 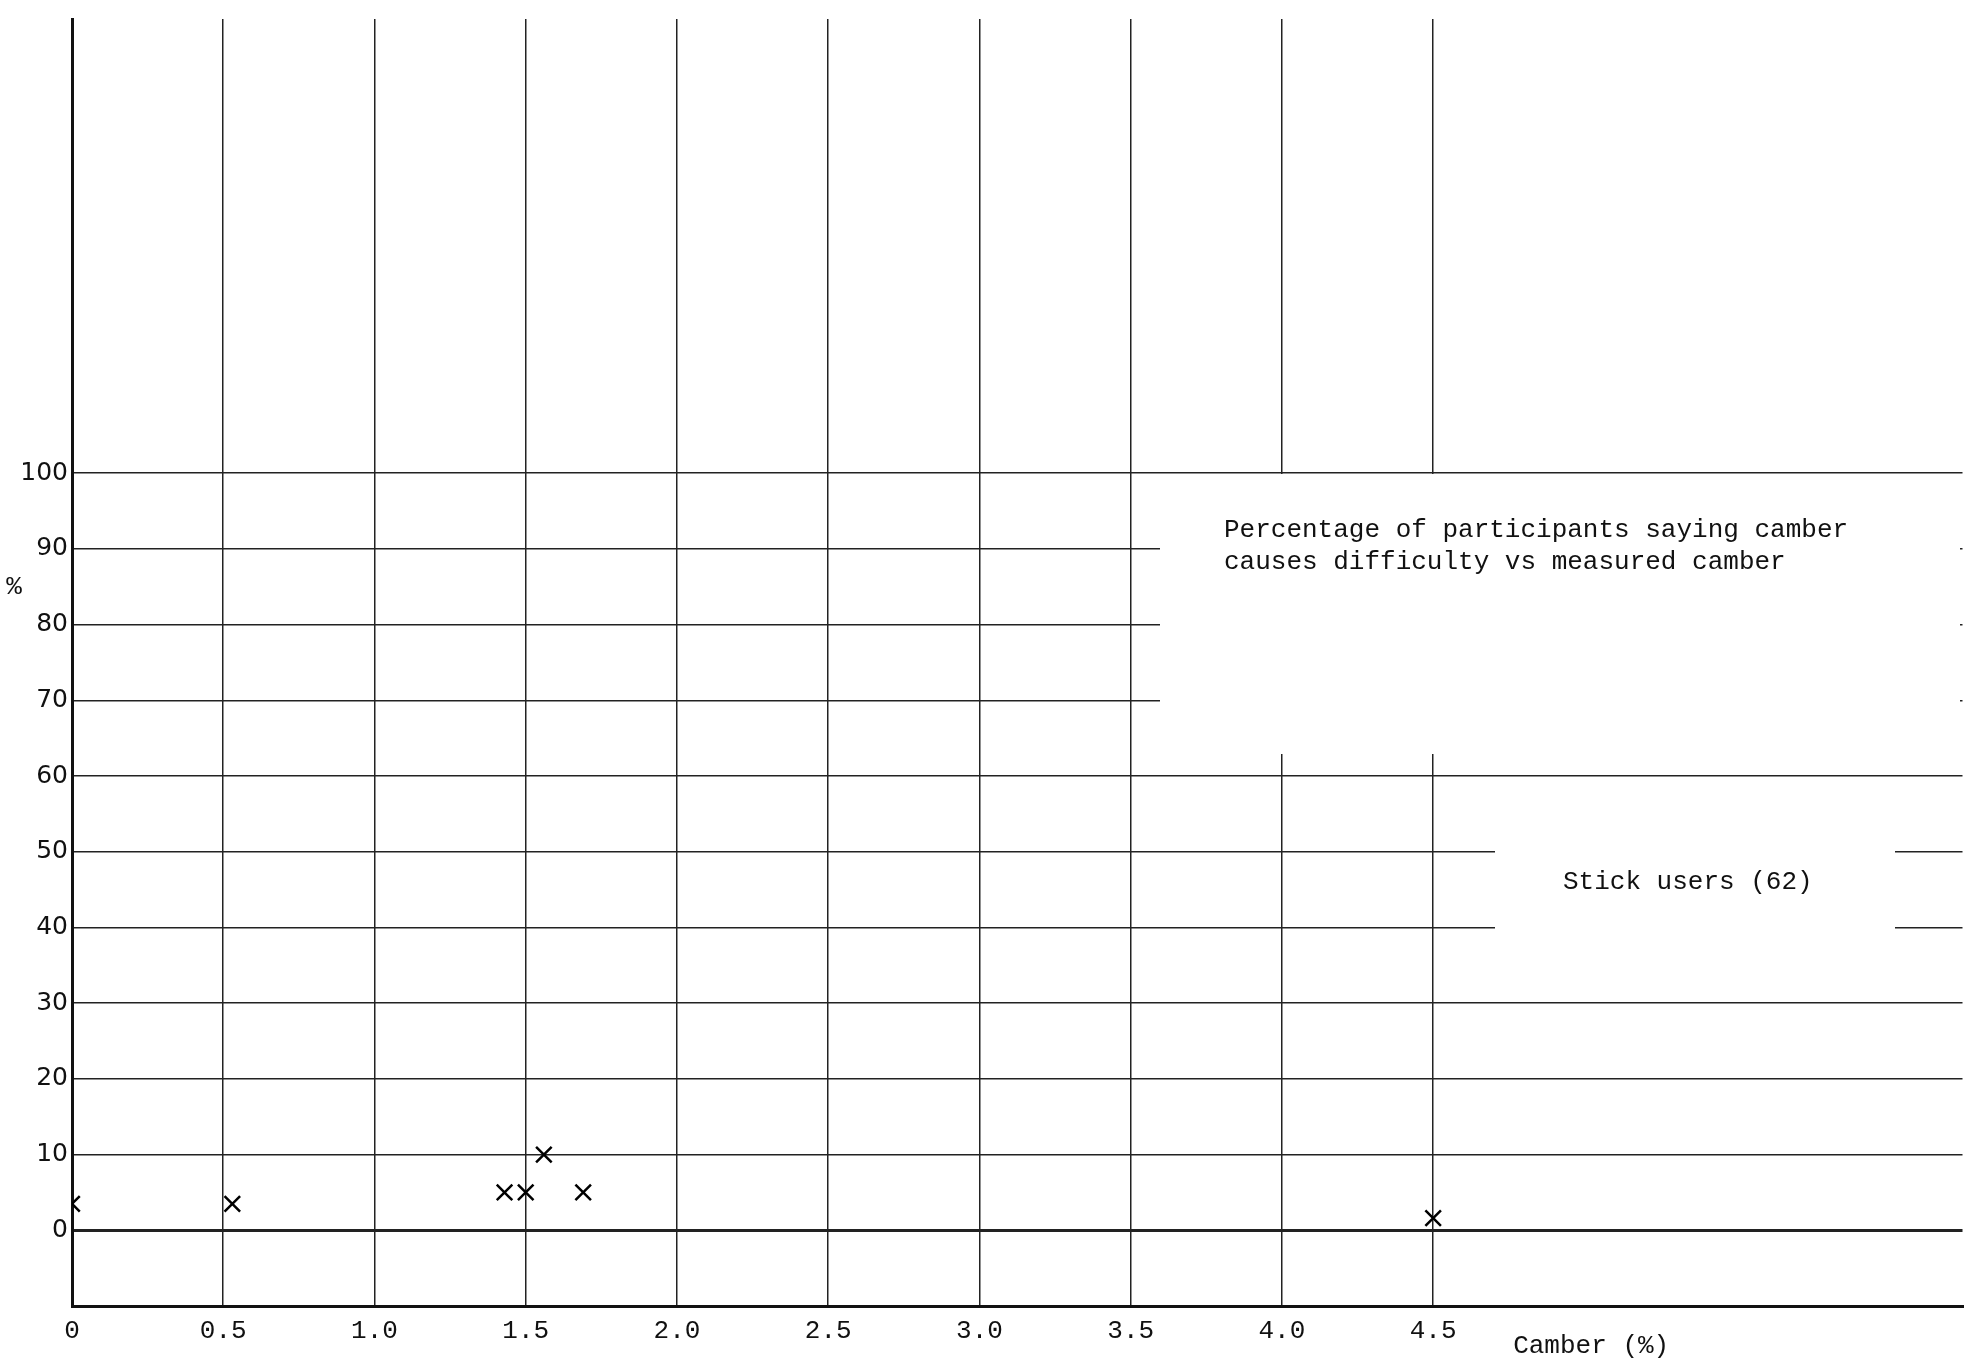 What do you see at coordinates (60, 1228) in the screenshot?
I see `y-tick-label: 0` at bounding box center [60, 1228].